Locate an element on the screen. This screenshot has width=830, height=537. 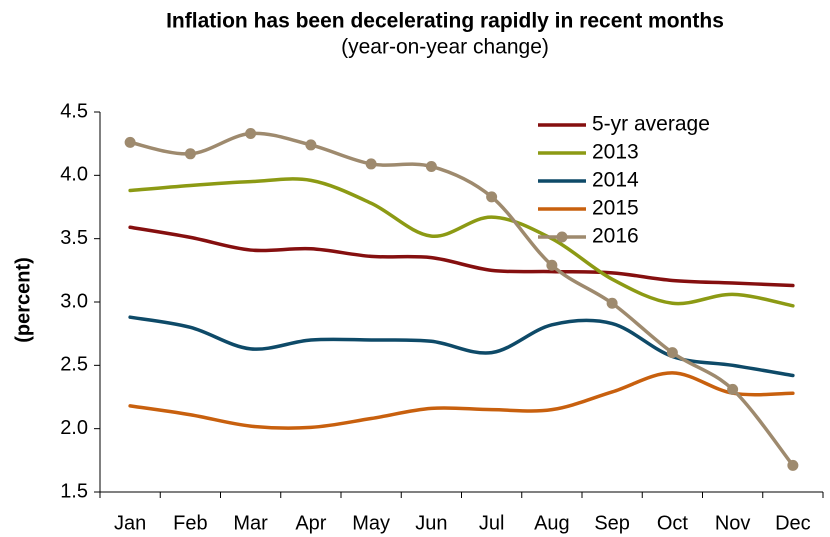
x-tick-label: Sep is located at coordinates (612, 523).